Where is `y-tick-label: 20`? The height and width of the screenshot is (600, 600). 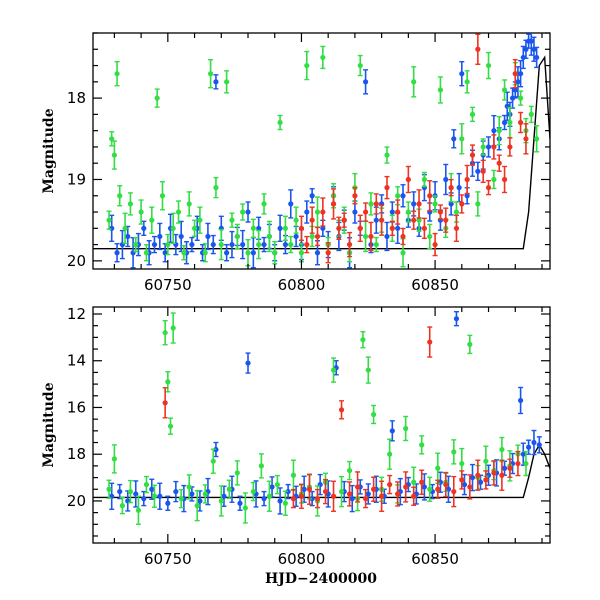 y-tick-label: 20 is located at coordinates (76, 501).